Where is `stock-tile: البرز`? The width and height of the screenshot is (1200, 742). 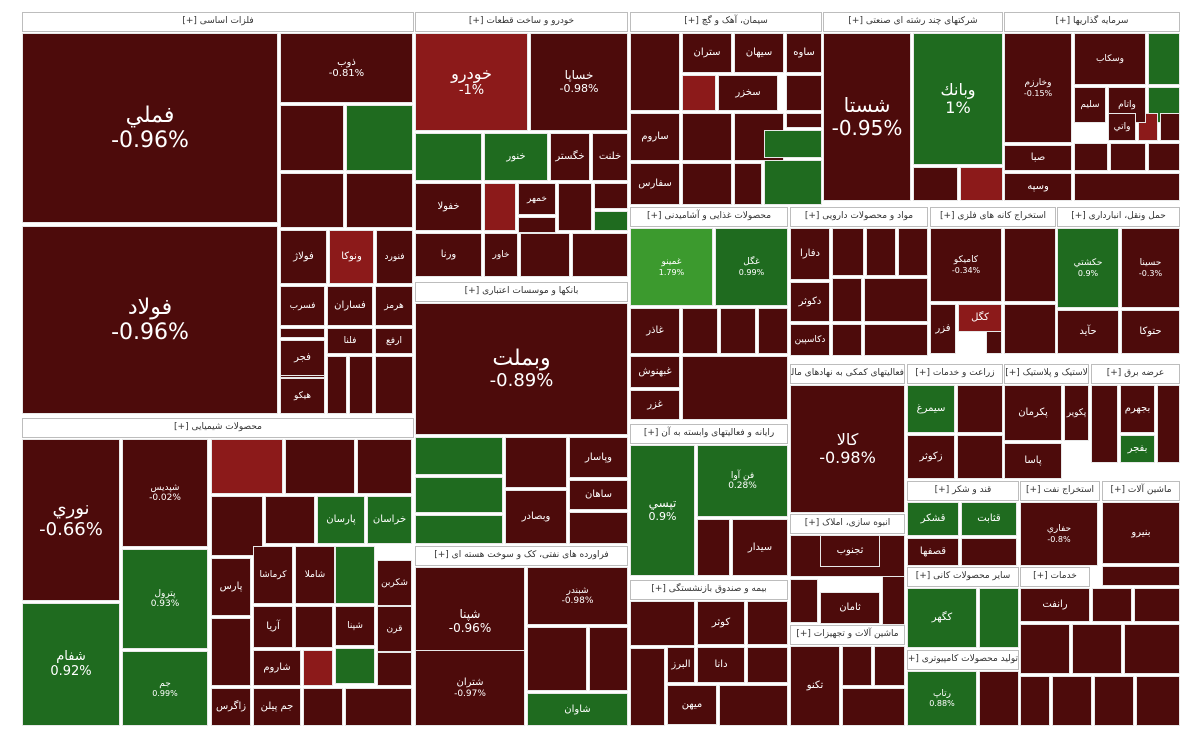
stock-tile: البرز is located at coordinates (681, 665).